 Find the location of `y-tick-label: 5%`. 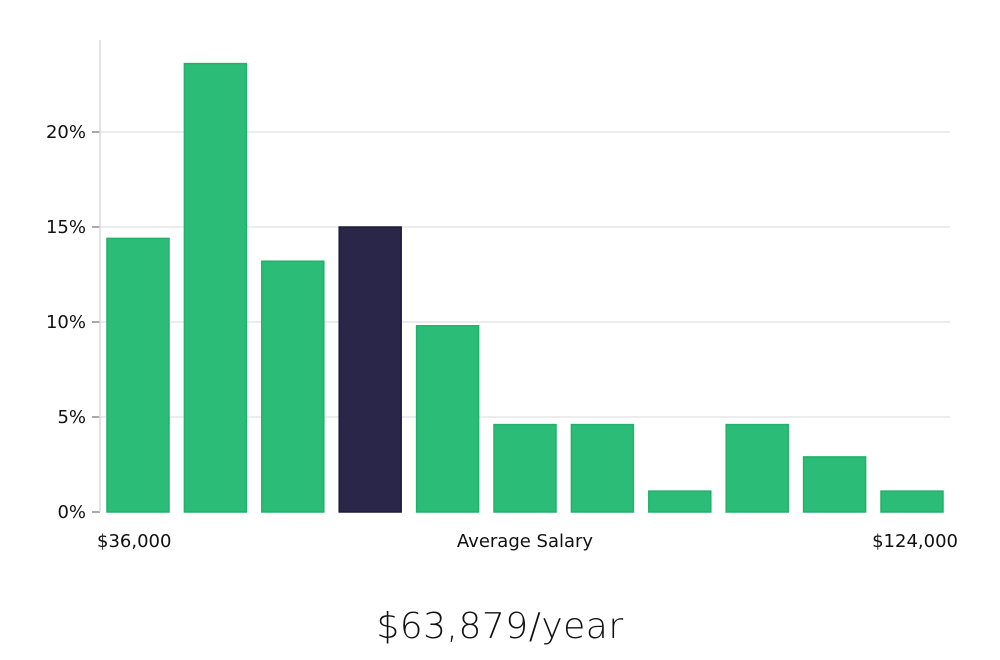

y-tick-label: 5% is located at coordinates (71, 417).